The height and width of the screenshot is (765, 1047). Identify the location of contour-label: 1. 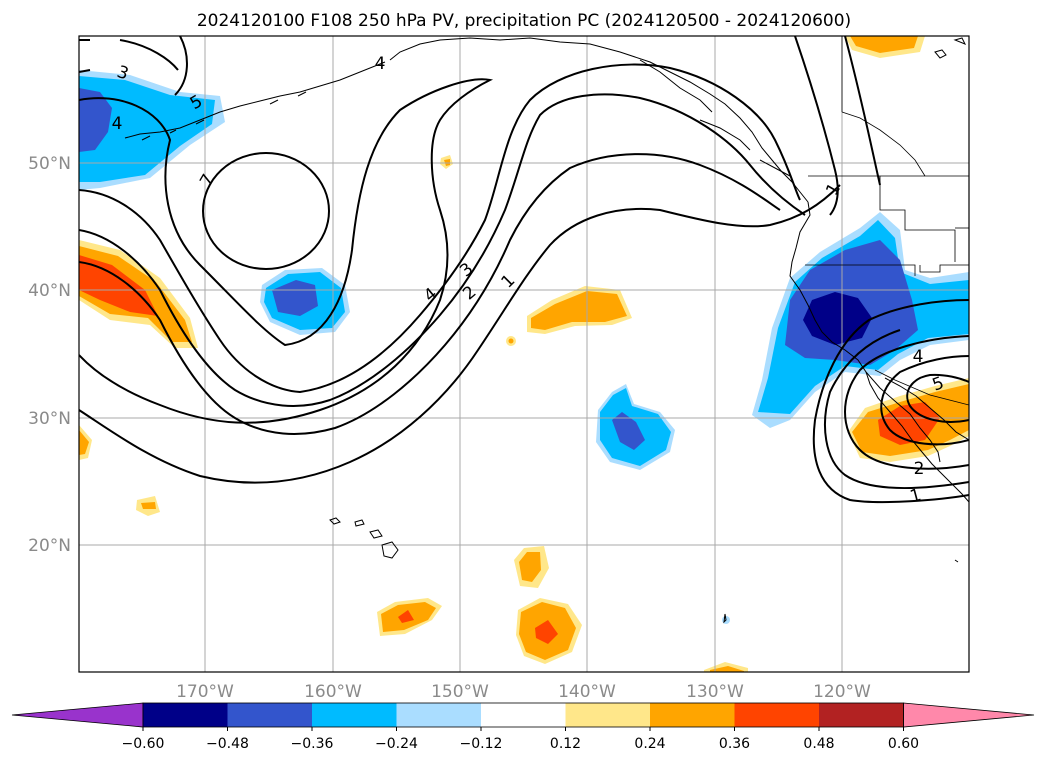
(916, 496).